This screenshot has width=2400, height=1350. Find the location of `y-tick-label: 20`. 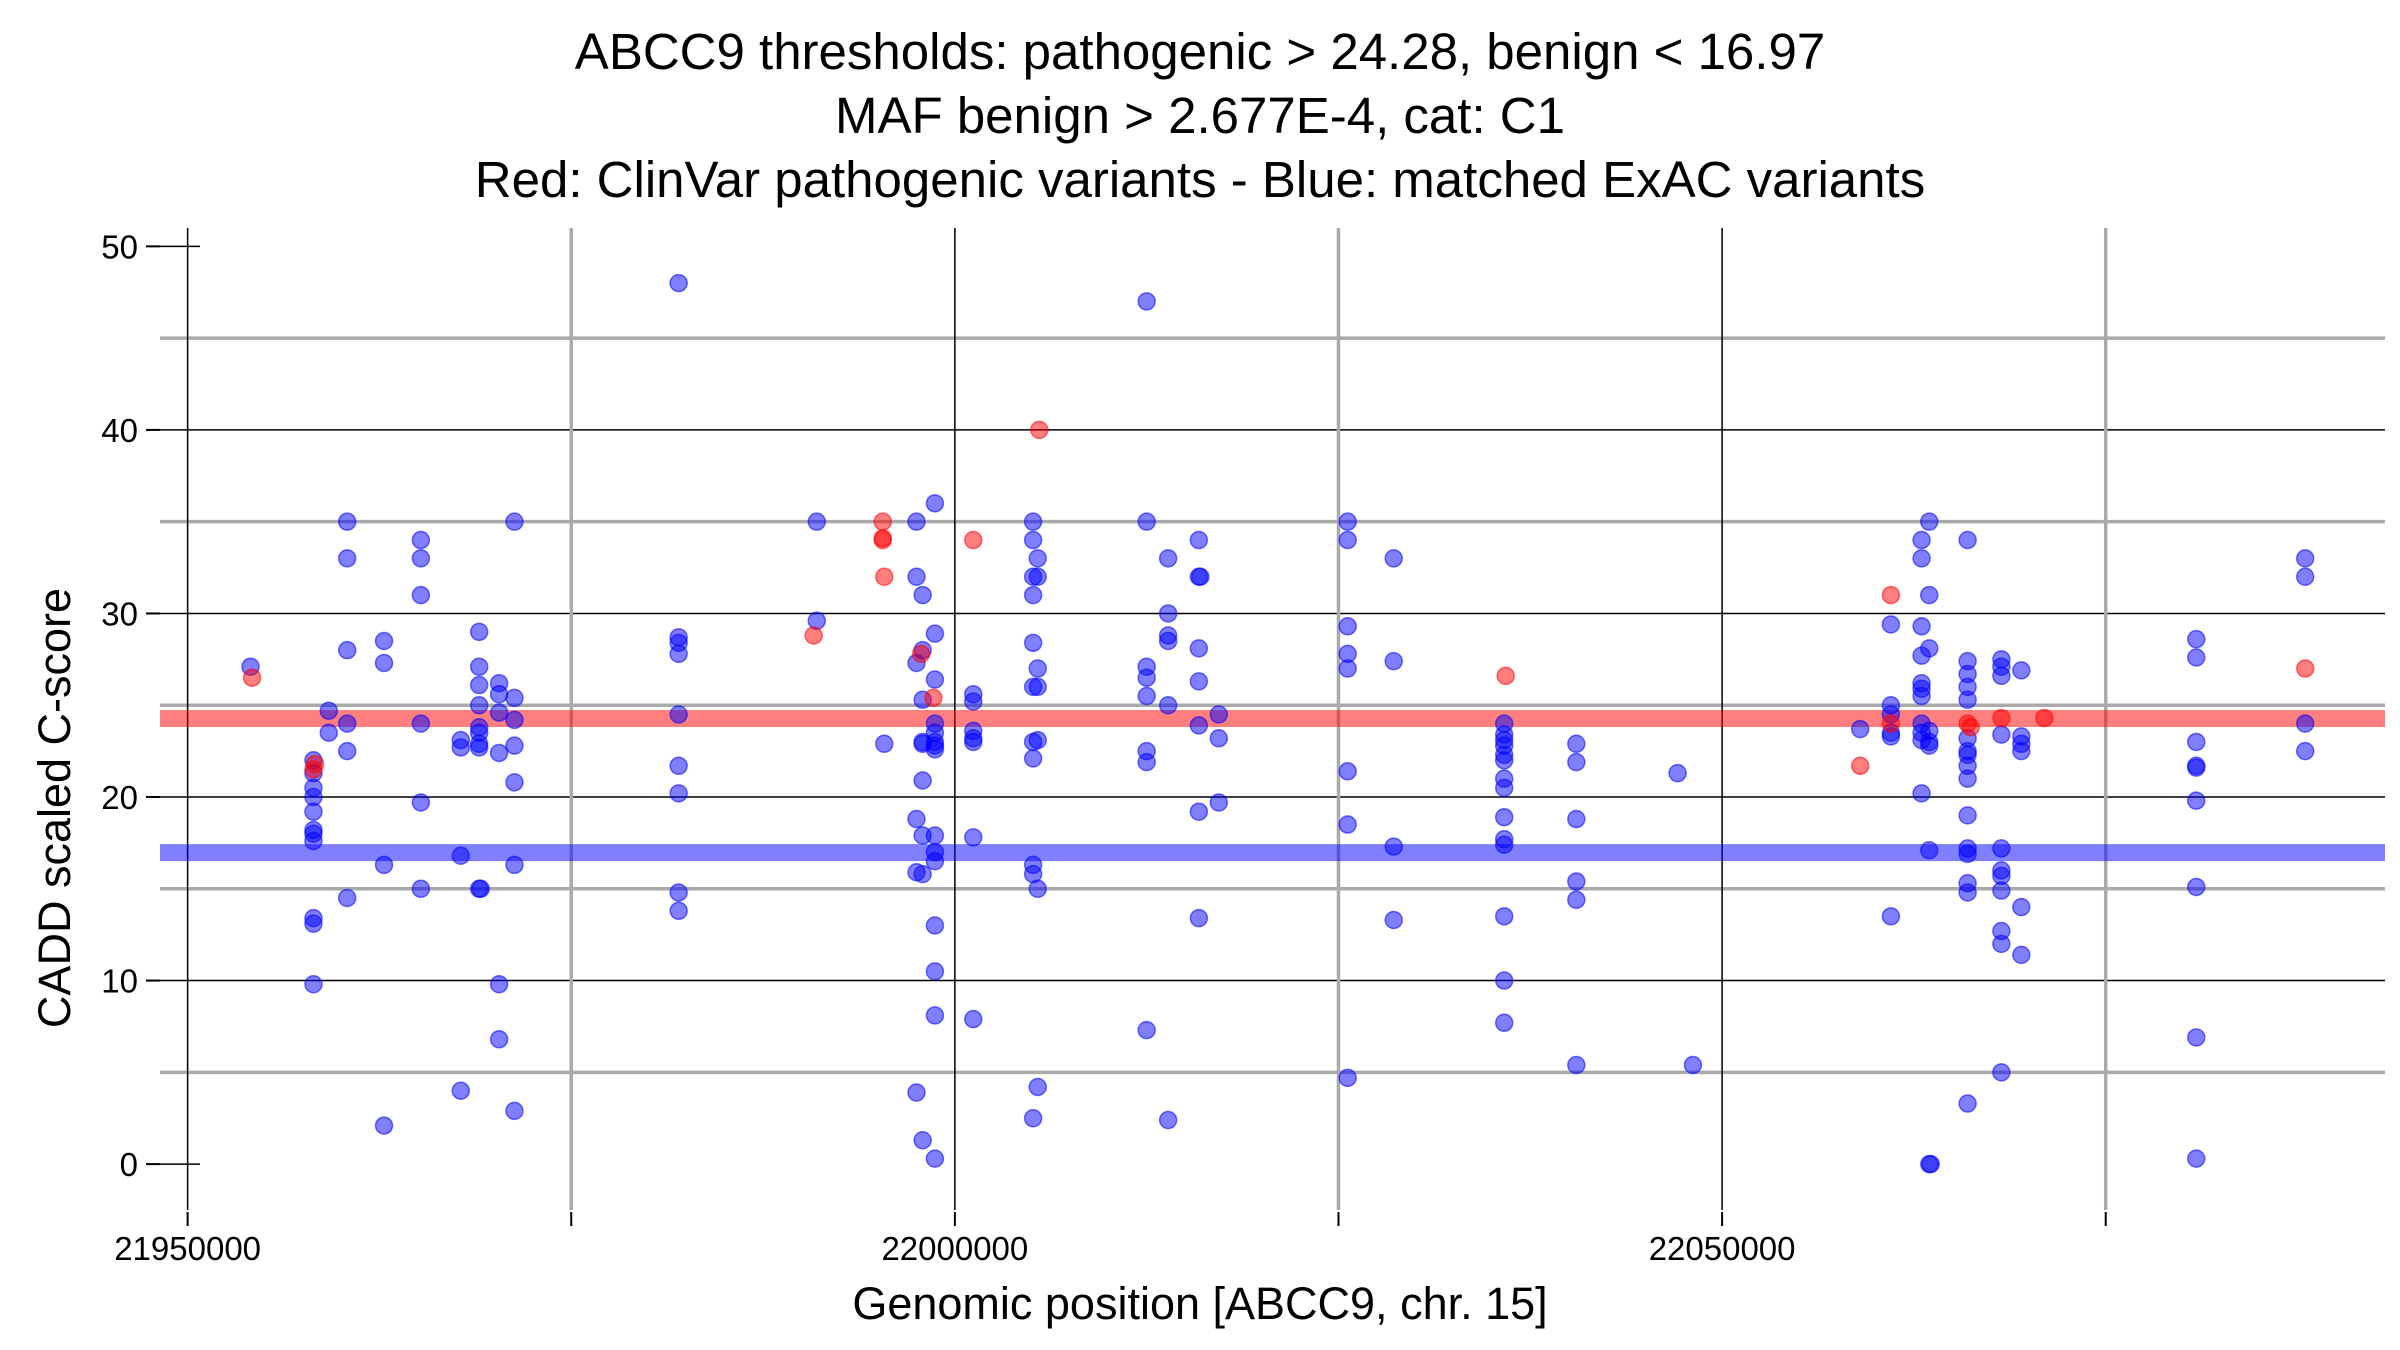

y-tick-label: 20 is located at coordinates (119, 797).